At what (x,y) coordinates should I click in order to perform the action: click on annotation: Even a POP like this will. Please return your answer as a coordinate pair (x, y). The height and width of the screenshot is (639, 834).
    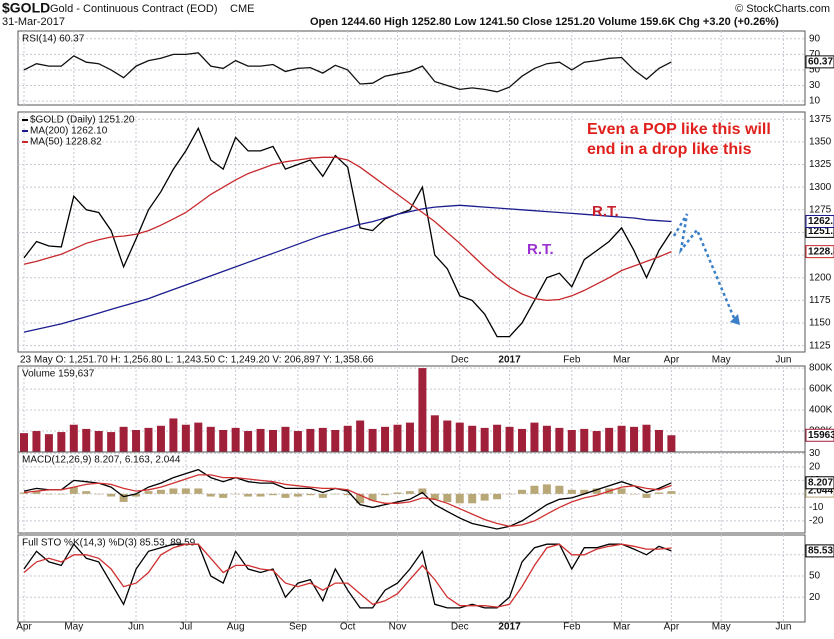
    Looking at the image, I should click on (679, 129).